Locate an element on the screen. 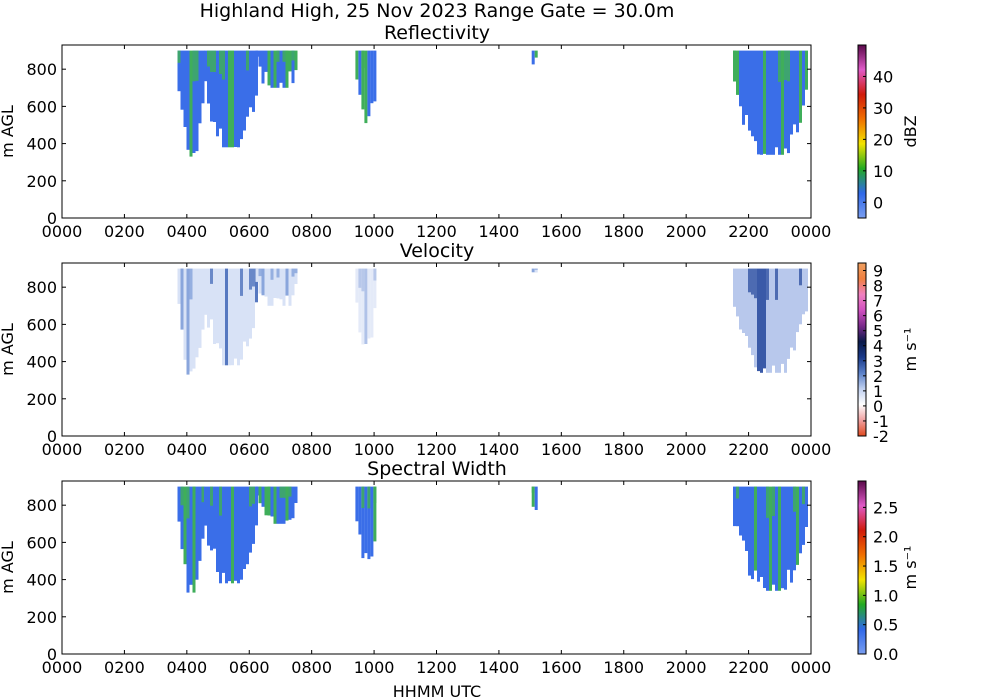 Image resolution: width=1000 pixels, height=700 pixels. x-tick-label: 0200 is located at coordinates (124, 667).